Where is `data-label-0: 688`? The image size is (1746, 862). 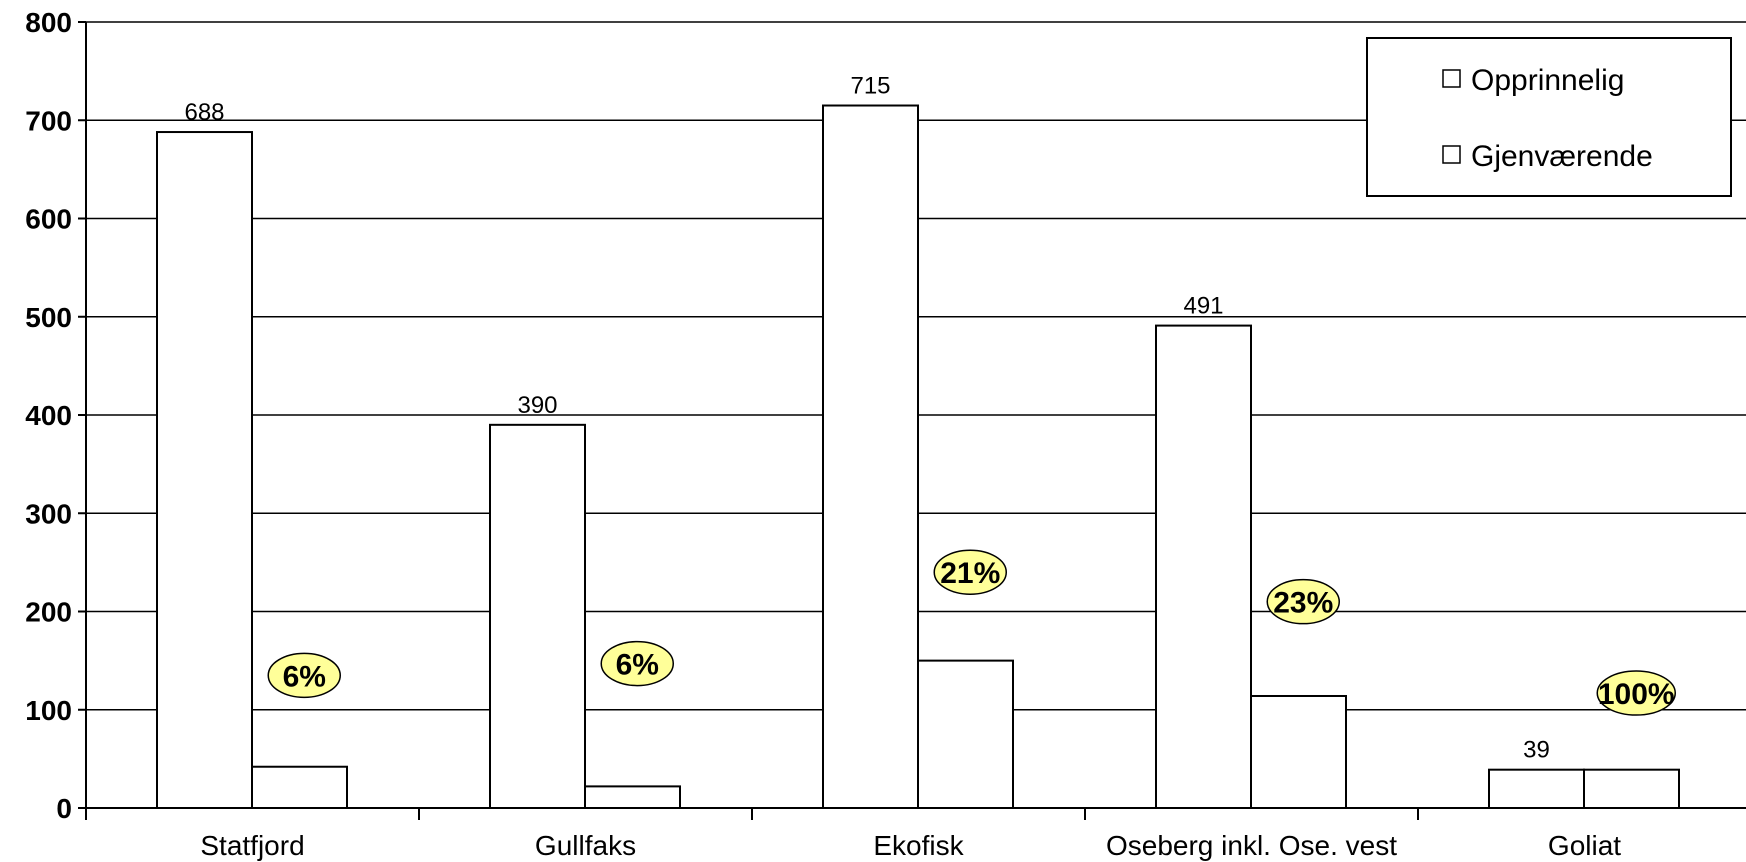 data-label-0: 688 is located at coordinates (204, 112).